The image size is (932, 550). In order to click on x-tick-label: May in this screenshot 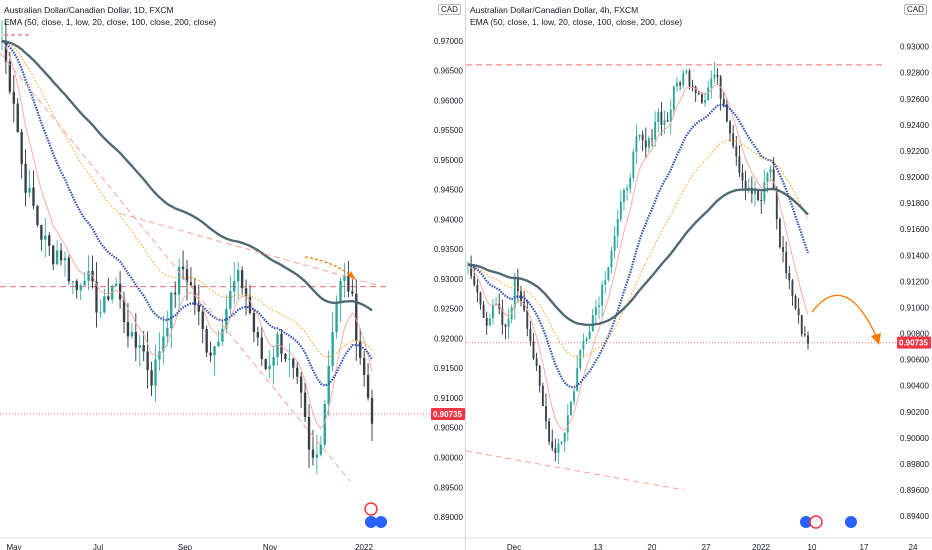, I will do `click(13, 546)`.